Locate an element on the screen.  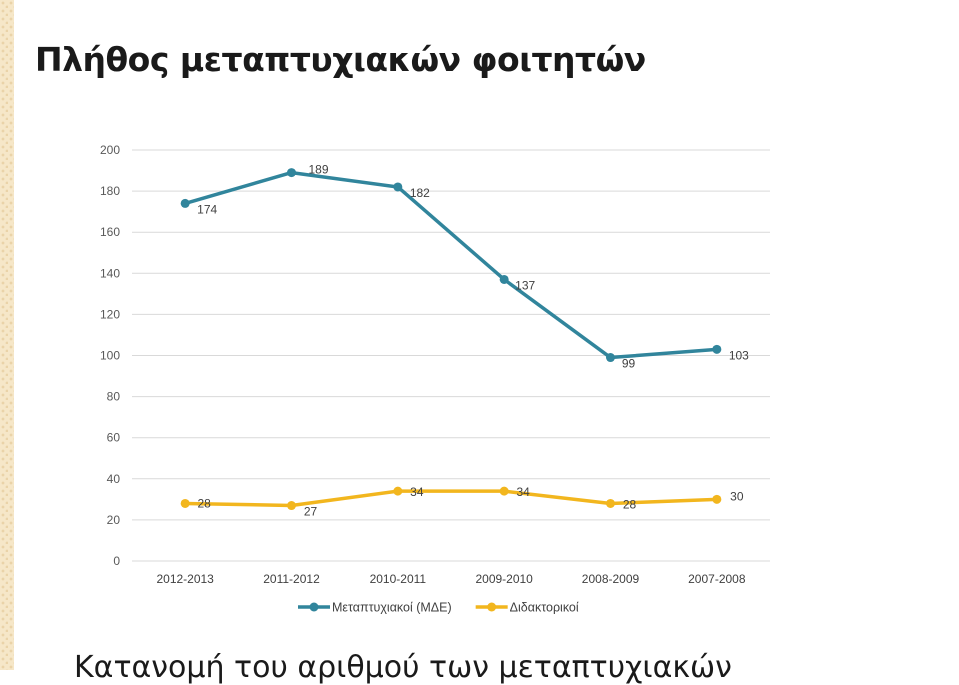
x-tick-label: 2007-2008 is located at coordinates (717, 579).